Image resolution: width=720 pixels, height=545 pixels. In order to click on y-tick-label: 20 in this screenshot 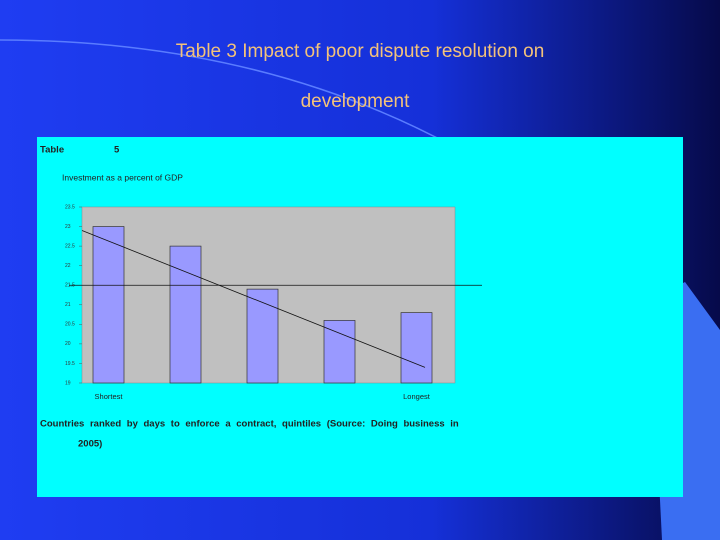, I will do `click(68, 344)`.